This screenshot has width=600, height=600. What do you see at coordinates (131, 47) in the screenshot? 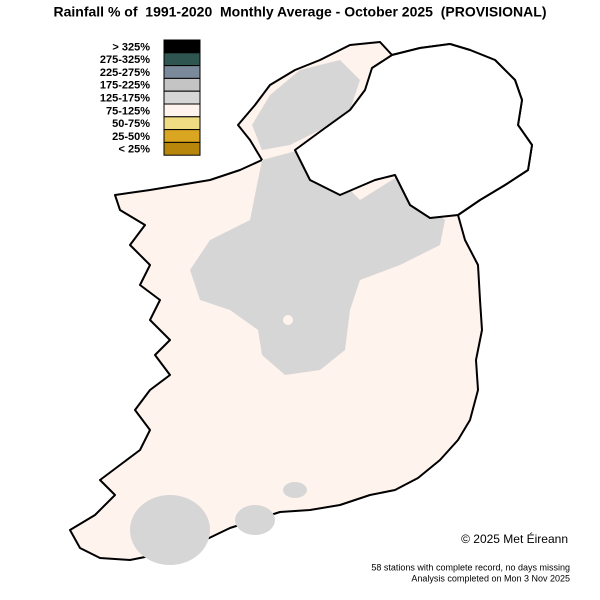
I see `legend-label: > 325%` at bounding box center [131, 47].